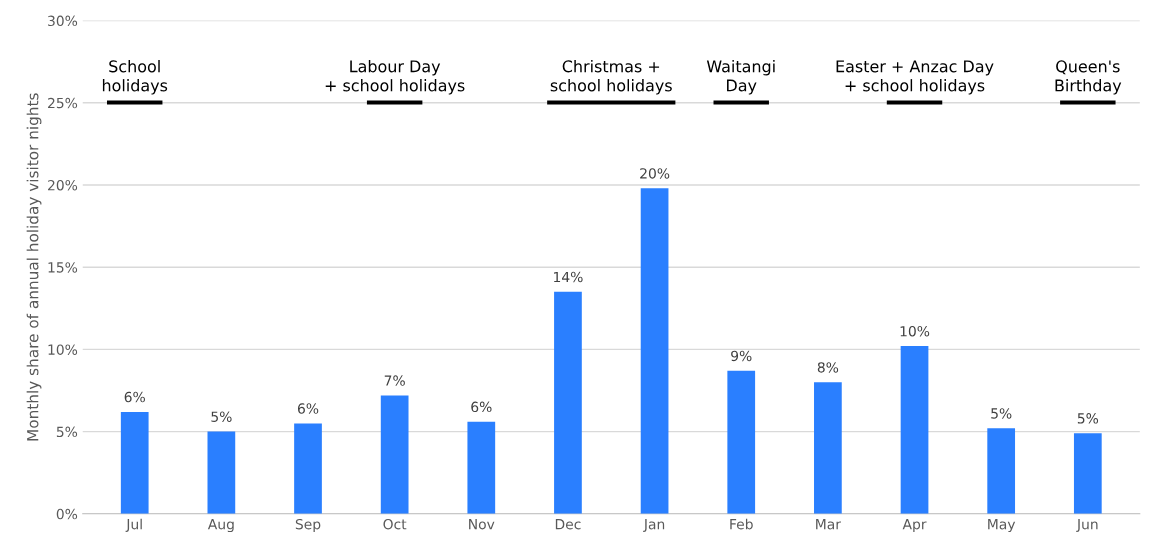 Image resolution: width=1149 pixels, height=542 pixels. I want to click on data-label: 14%, so click(568, 277).